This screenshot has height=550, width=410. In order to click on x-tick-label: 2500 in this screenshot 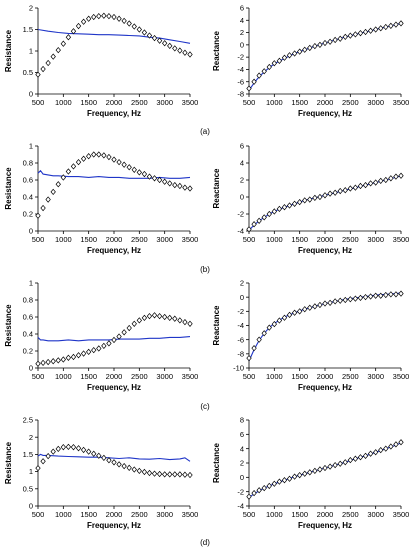, I will do `click(139, 102)`.